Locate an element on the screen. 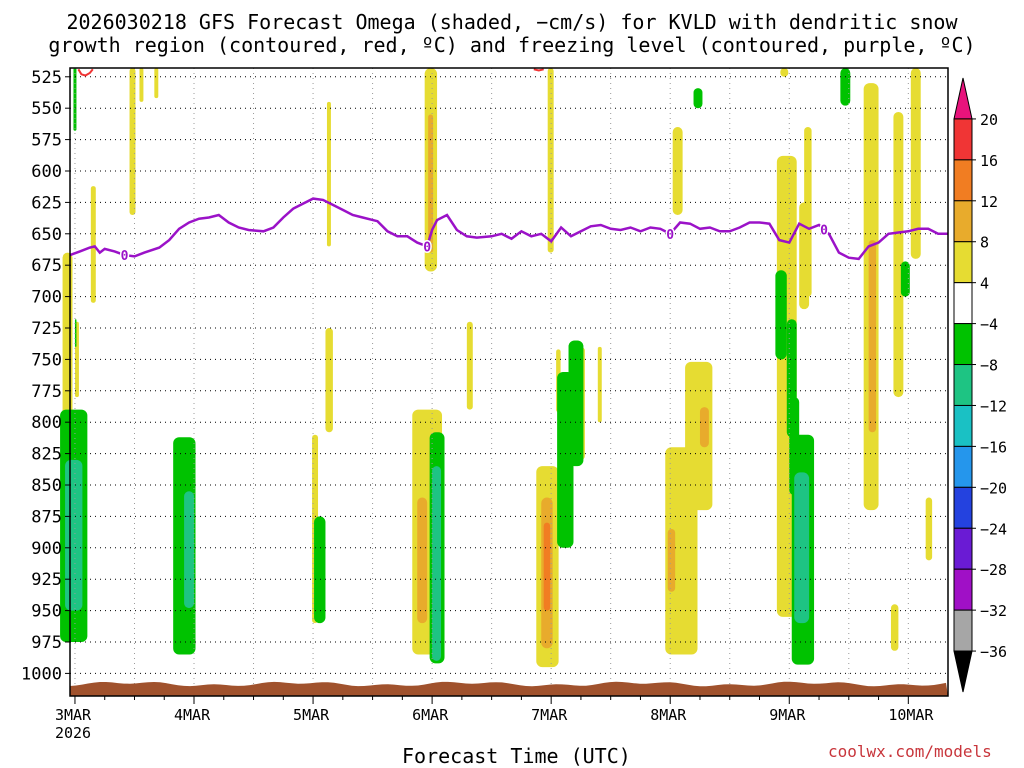 Image resolution: width=1024 pixels, height=768 pixels. y-tick-label: 675 is located at coordinates (46, 266).